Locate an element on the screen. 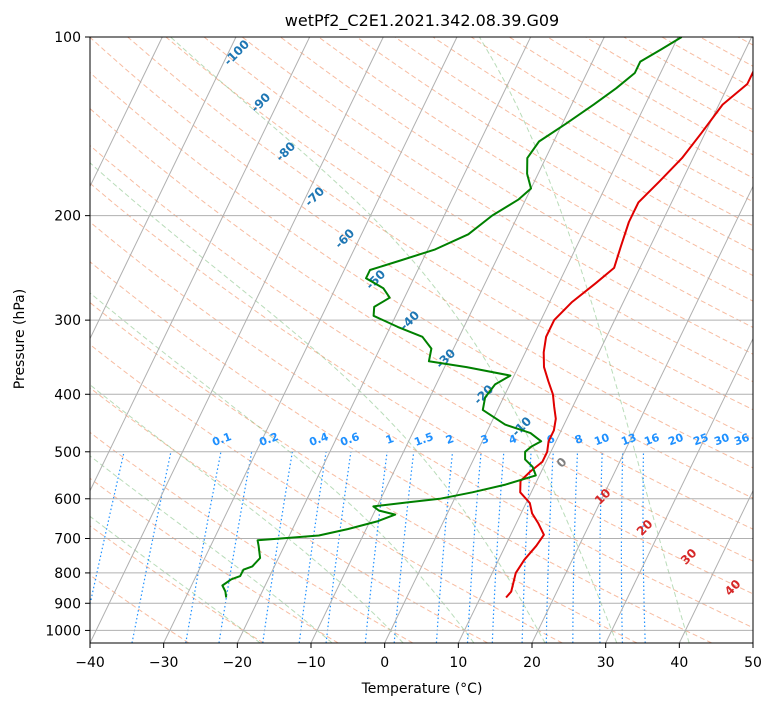 The width and height of the screenshot is (775, 712). y-axis-label: Pressure (hPa) is located at coordinates (20, 339).